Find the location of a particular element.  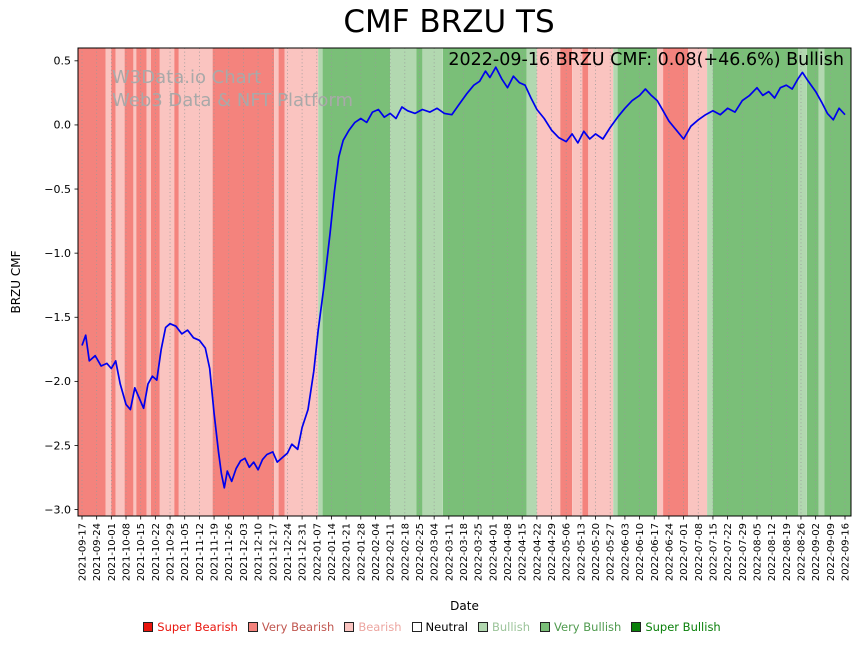

x-tick-label: 2022-05-20 is located at coordinates (596, 552).